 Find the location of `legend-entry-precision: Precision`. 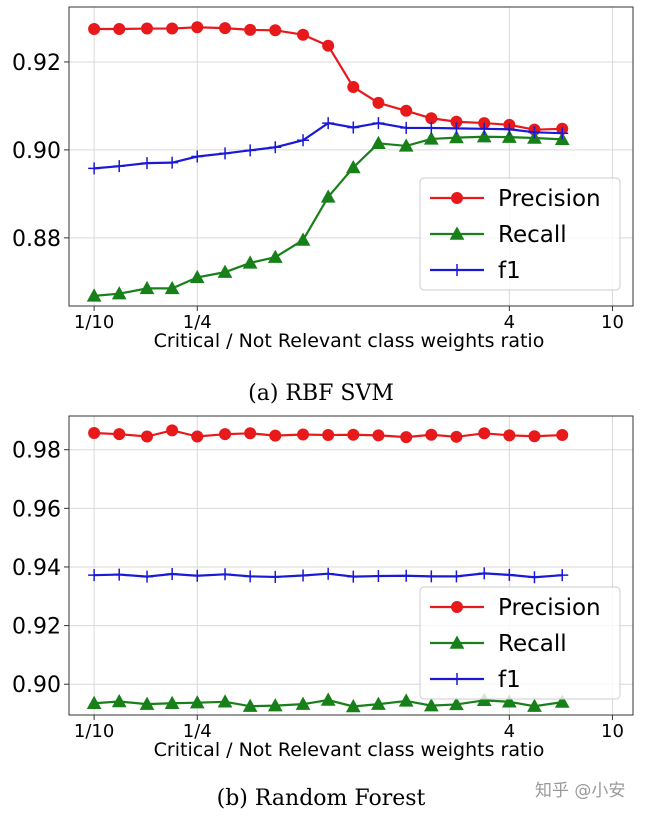

legend-entry-precision: Precision is located at coordinates (515, 199).